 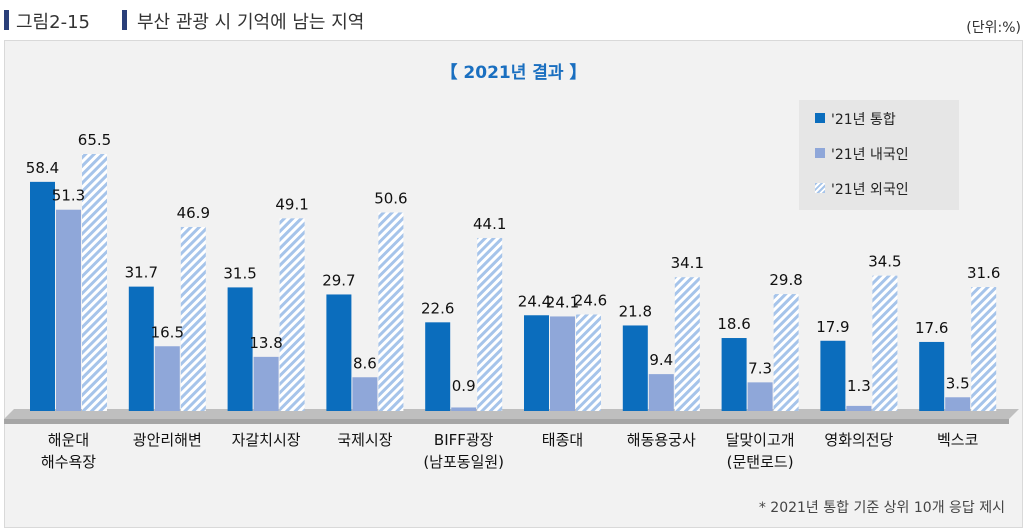 I want to click on footnote: * 2021년 통합 기준 상위 10개 응답 제시, so click(x=881, y=508).